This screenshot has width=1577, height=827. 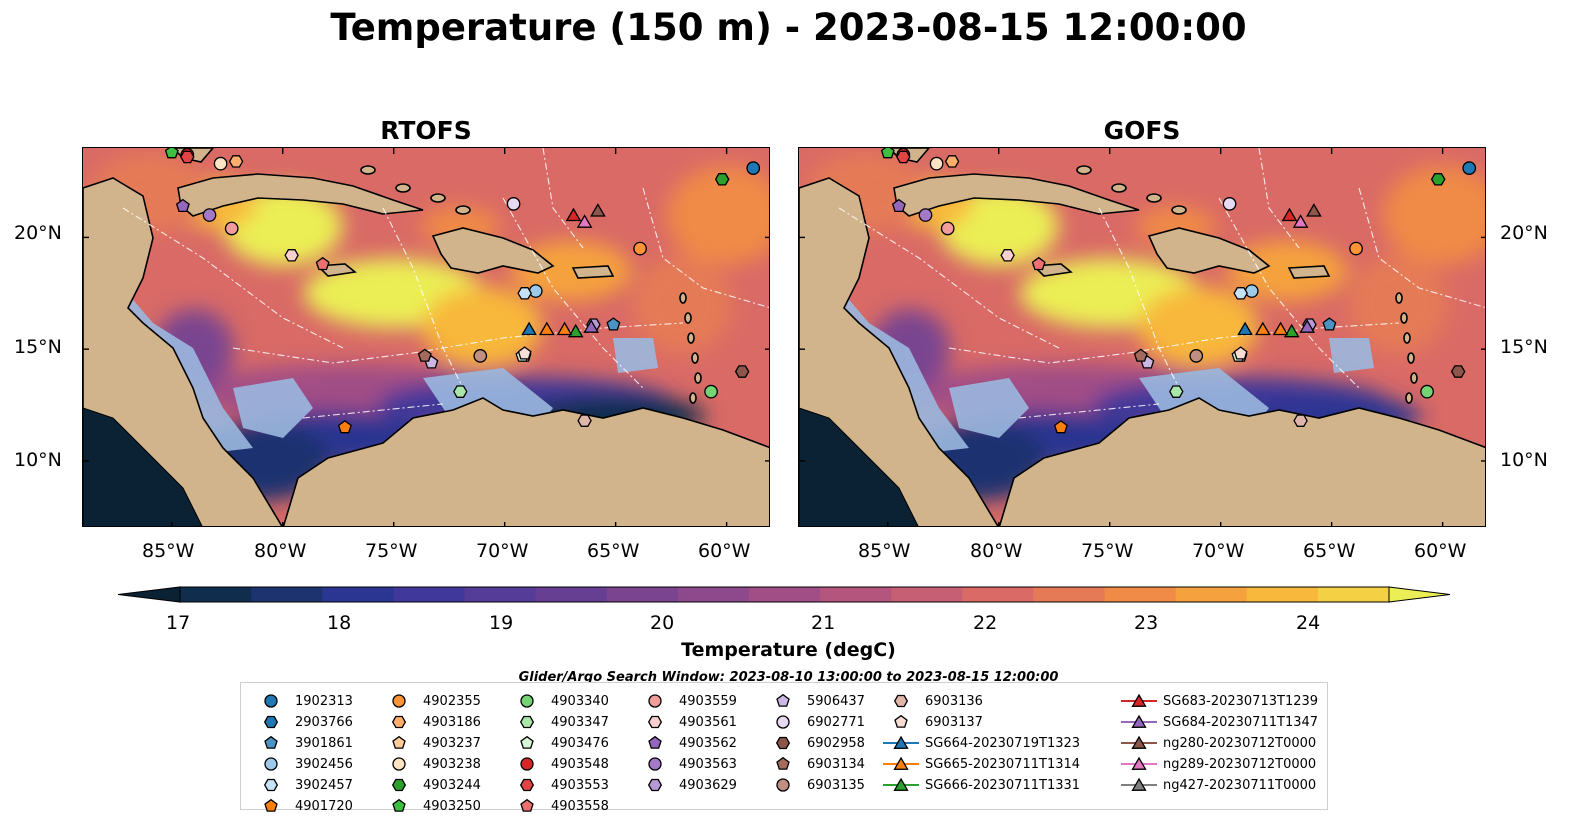 I want to click on legend-item-label: 6902771, so click(x=836, y=722).